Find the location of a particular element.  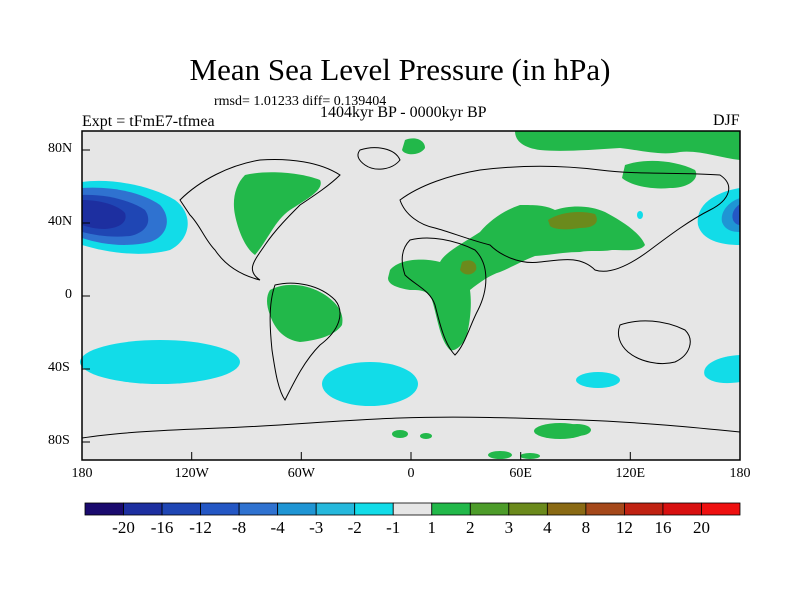

colorbar-label: -8 is located at coordinates (239, 527).